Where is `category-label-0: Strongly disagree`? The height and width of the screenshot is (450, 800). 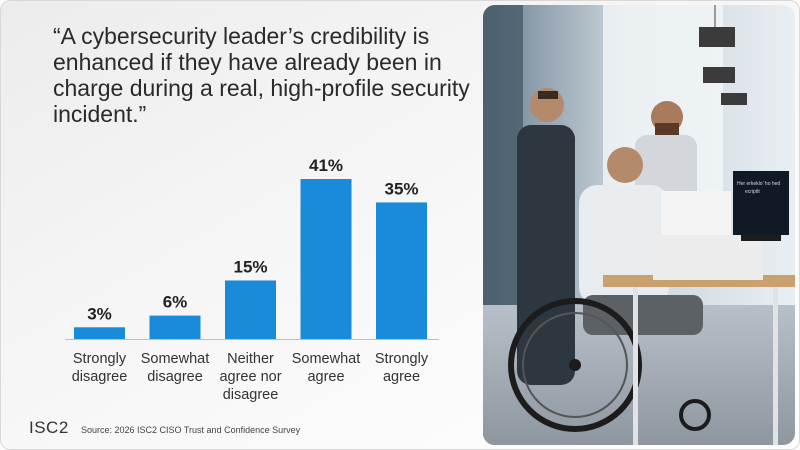
category-label-0: Strongly disagree is located at coordinates (100, 368).